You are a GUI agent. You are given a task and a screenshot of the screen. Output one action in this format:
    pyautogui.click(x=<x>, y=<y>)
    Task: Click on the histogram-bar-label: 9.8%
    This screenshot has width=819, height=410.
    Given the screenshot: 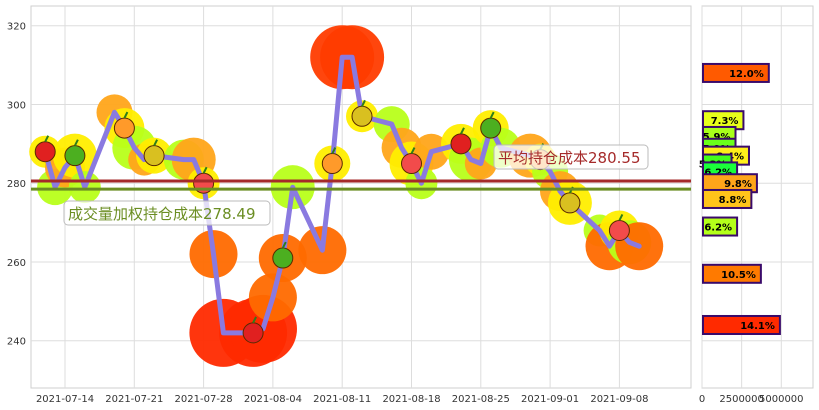 What is the action you would take?
    pyautogui.click(x=738, y=184)
    